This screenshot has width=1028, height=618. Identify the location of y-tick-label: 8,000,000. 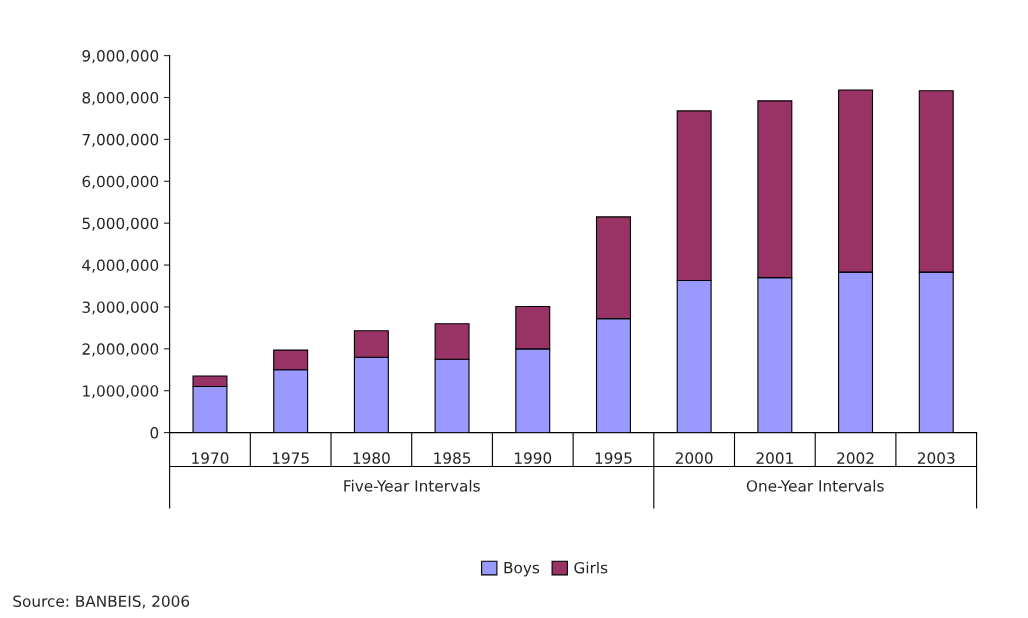
(120, 98).